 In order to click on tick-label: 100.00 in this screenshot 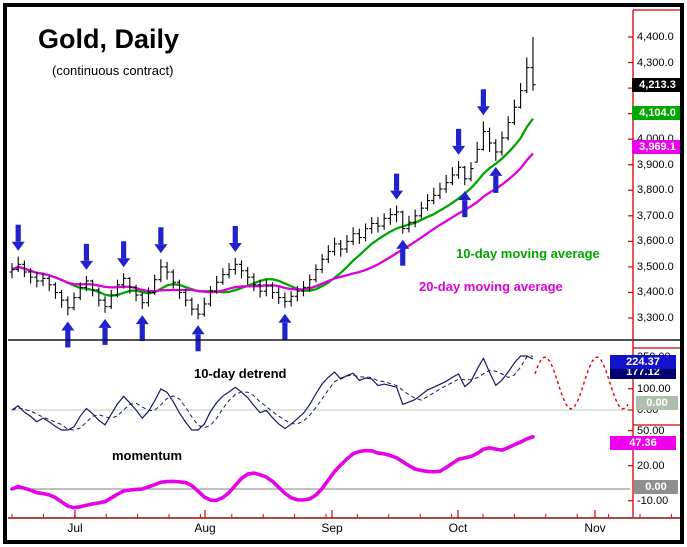, I will do `click(654, 388)`.